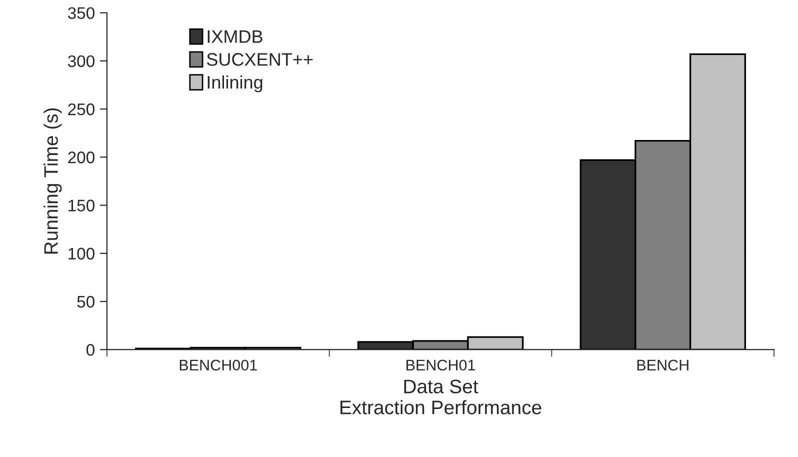 The height and width of the screenshot is (457, 798). What do you see at coordinates (235, 36) in the screenshot?
I see `legend-label: IXMDB` at bounding box center [235, 36].